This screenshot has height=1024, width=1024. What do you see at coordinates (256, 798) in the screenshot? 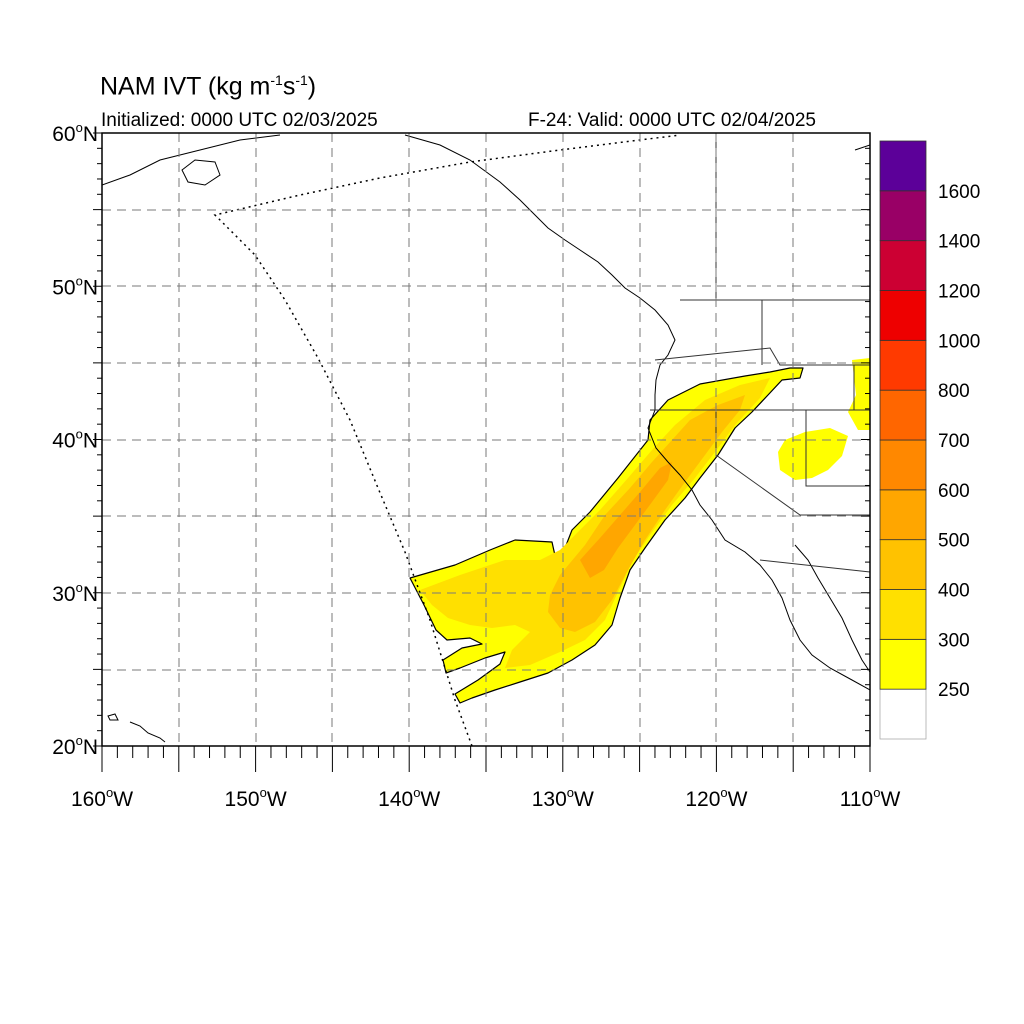
I see `lon-label: 150oW` at bounding box center [256, 798].